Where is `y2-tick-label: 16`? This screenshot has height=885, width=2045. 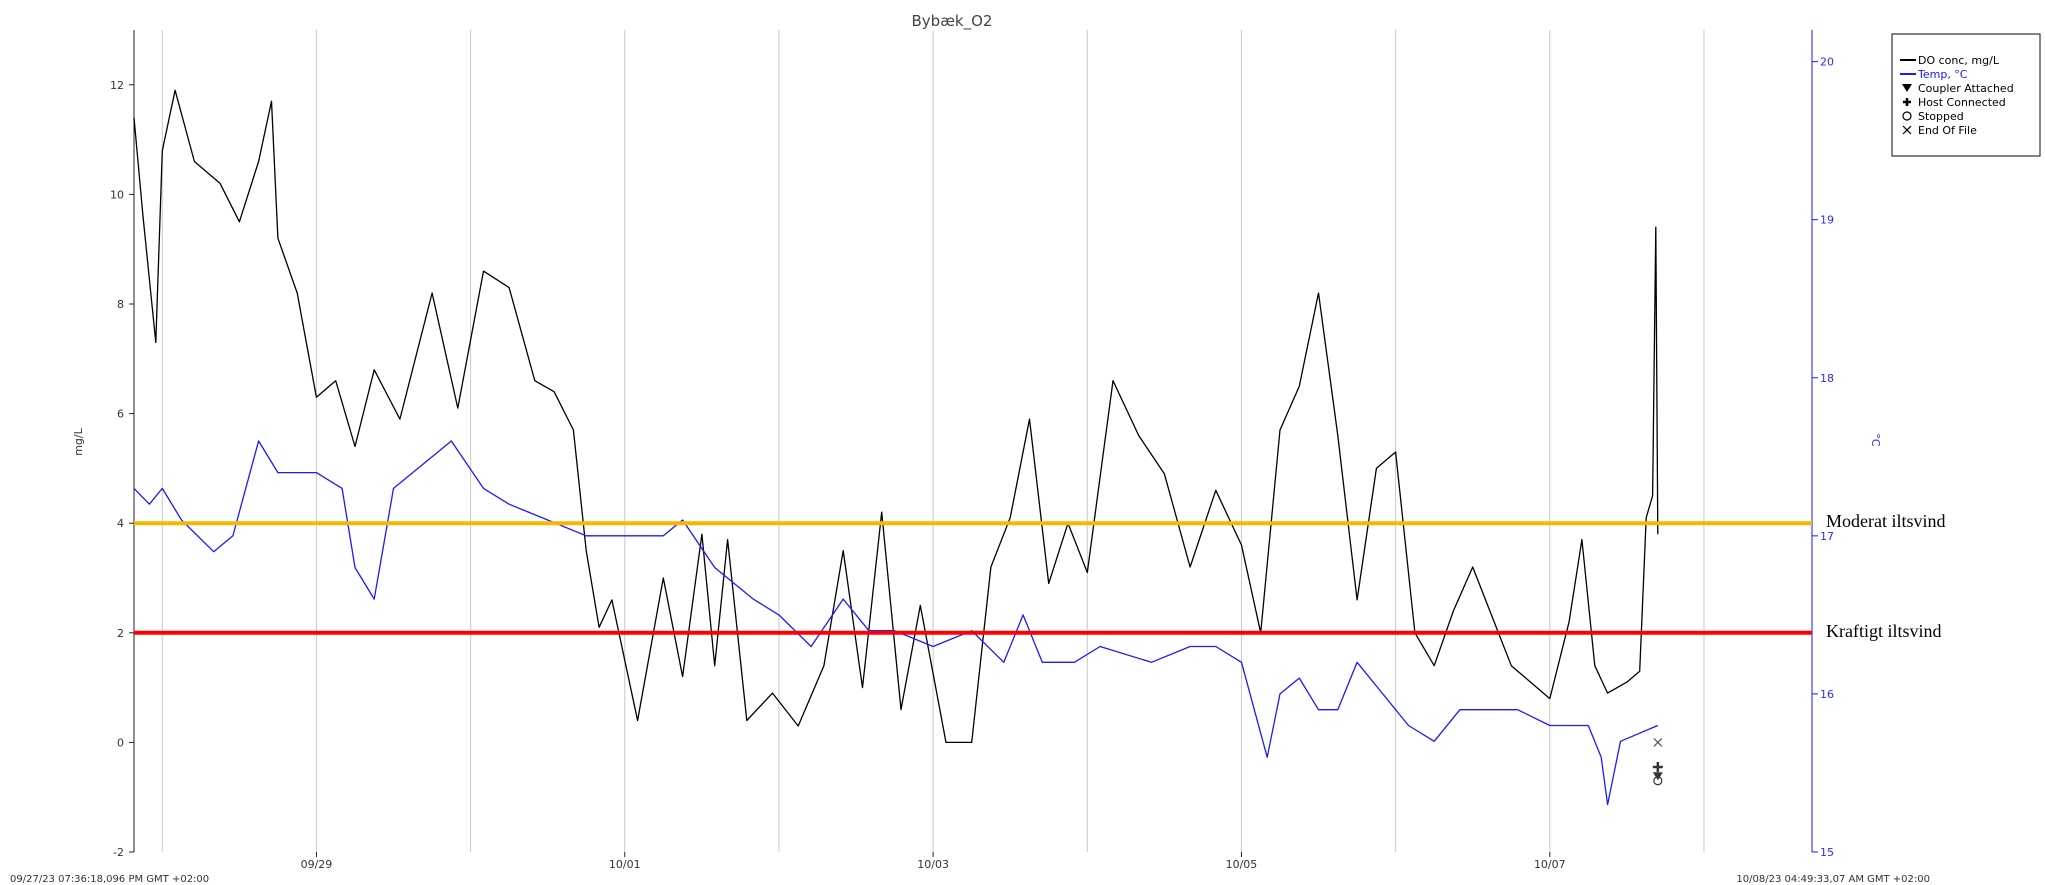
y2-tick-label: 16 is located at coordinates (1827, 694).